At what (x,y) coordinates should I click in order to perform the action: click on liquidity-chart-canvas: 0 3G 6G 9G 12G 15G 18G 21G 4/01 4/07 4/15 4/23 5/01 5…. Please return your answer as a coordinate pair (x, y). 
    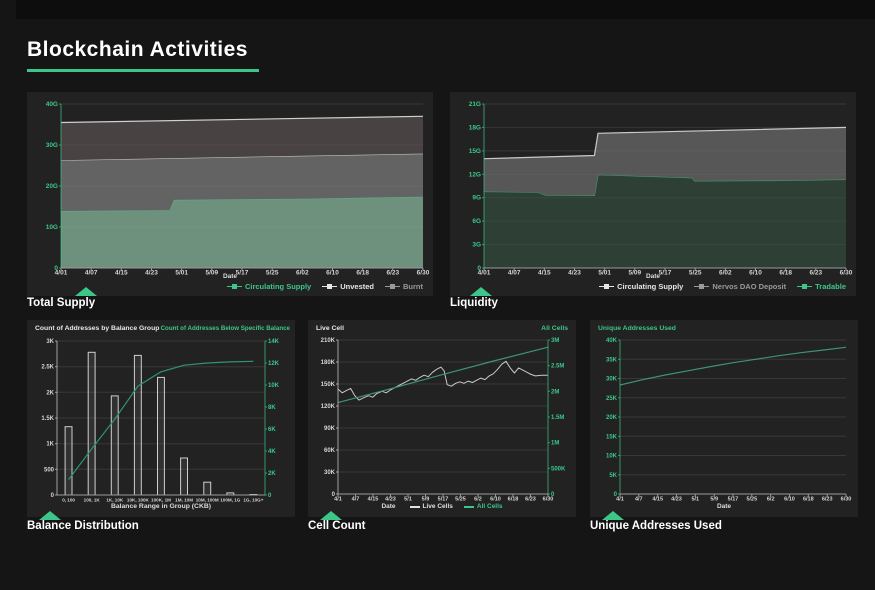
    Looking at the image, I should click on (653, 184).